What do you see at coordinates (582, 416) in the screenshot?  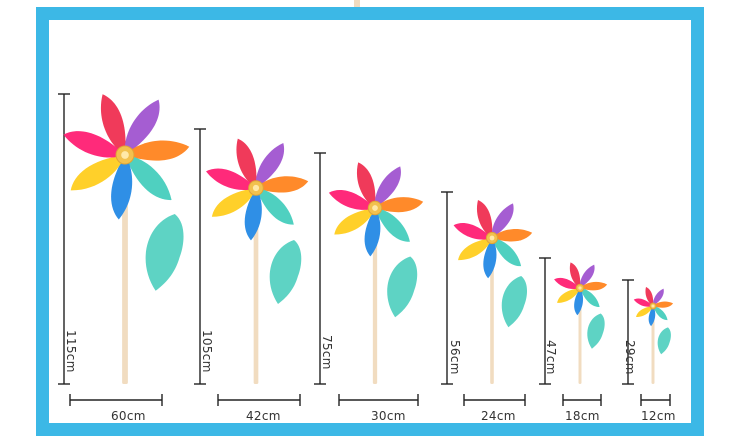 I see `width-label-18: 18cm` at bounding box center [582, 416].